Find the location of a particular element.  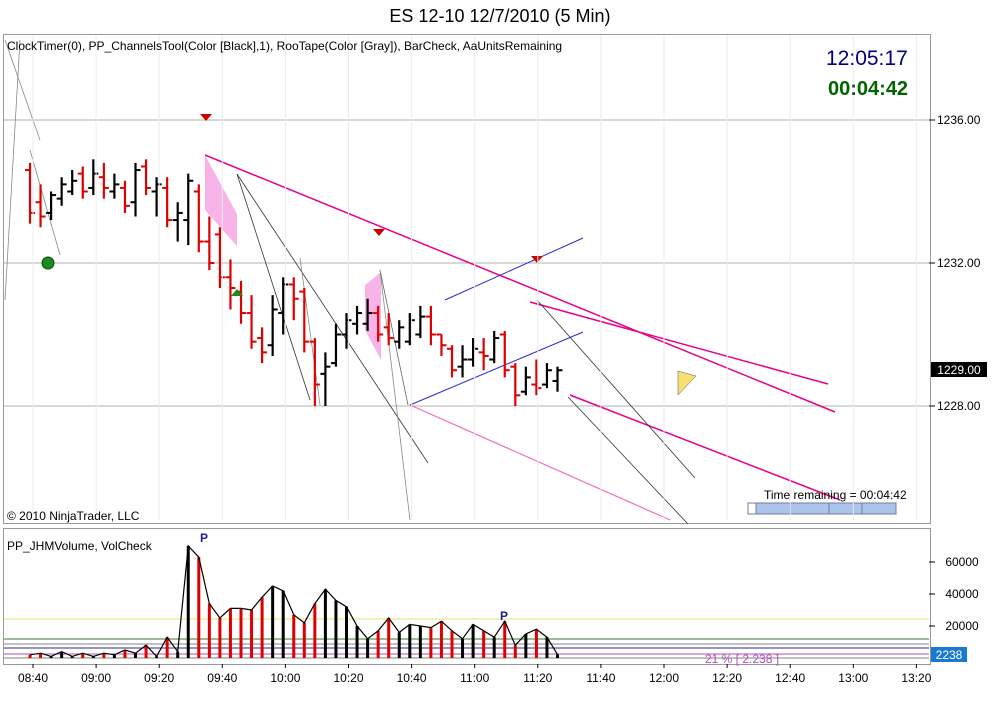

copyright-text: © 2010 NinjaTrader, LLC is located at coordinates (73, 516).